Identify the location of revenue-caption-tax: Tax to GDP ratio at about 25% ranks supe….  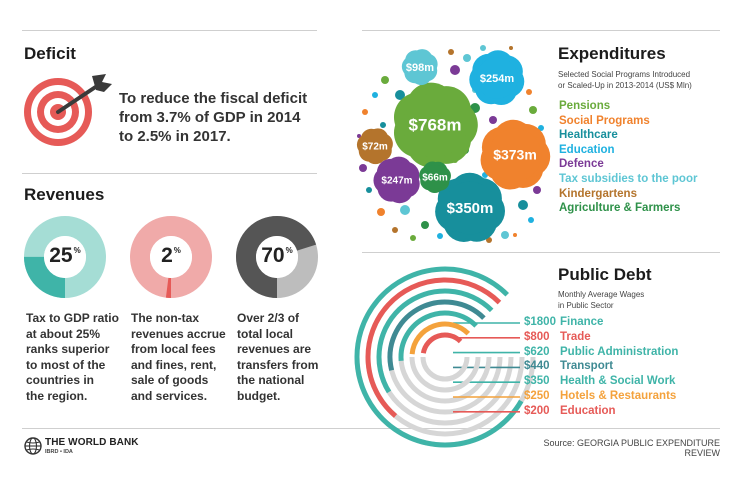
(72, 358).